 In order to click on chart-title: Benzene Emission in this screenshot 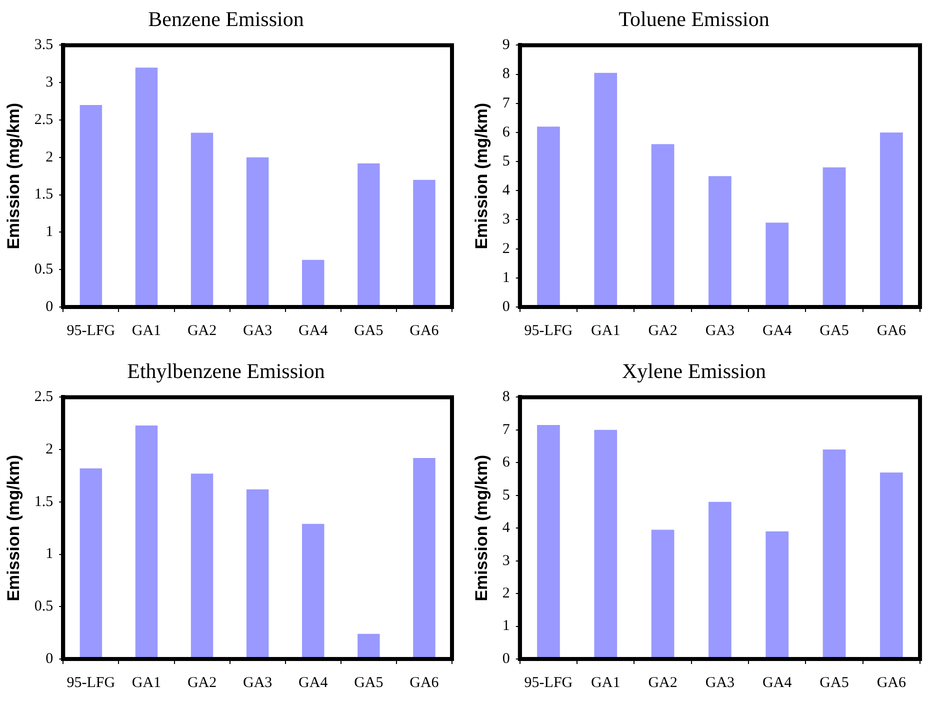, I will do `click(226, 19)`.